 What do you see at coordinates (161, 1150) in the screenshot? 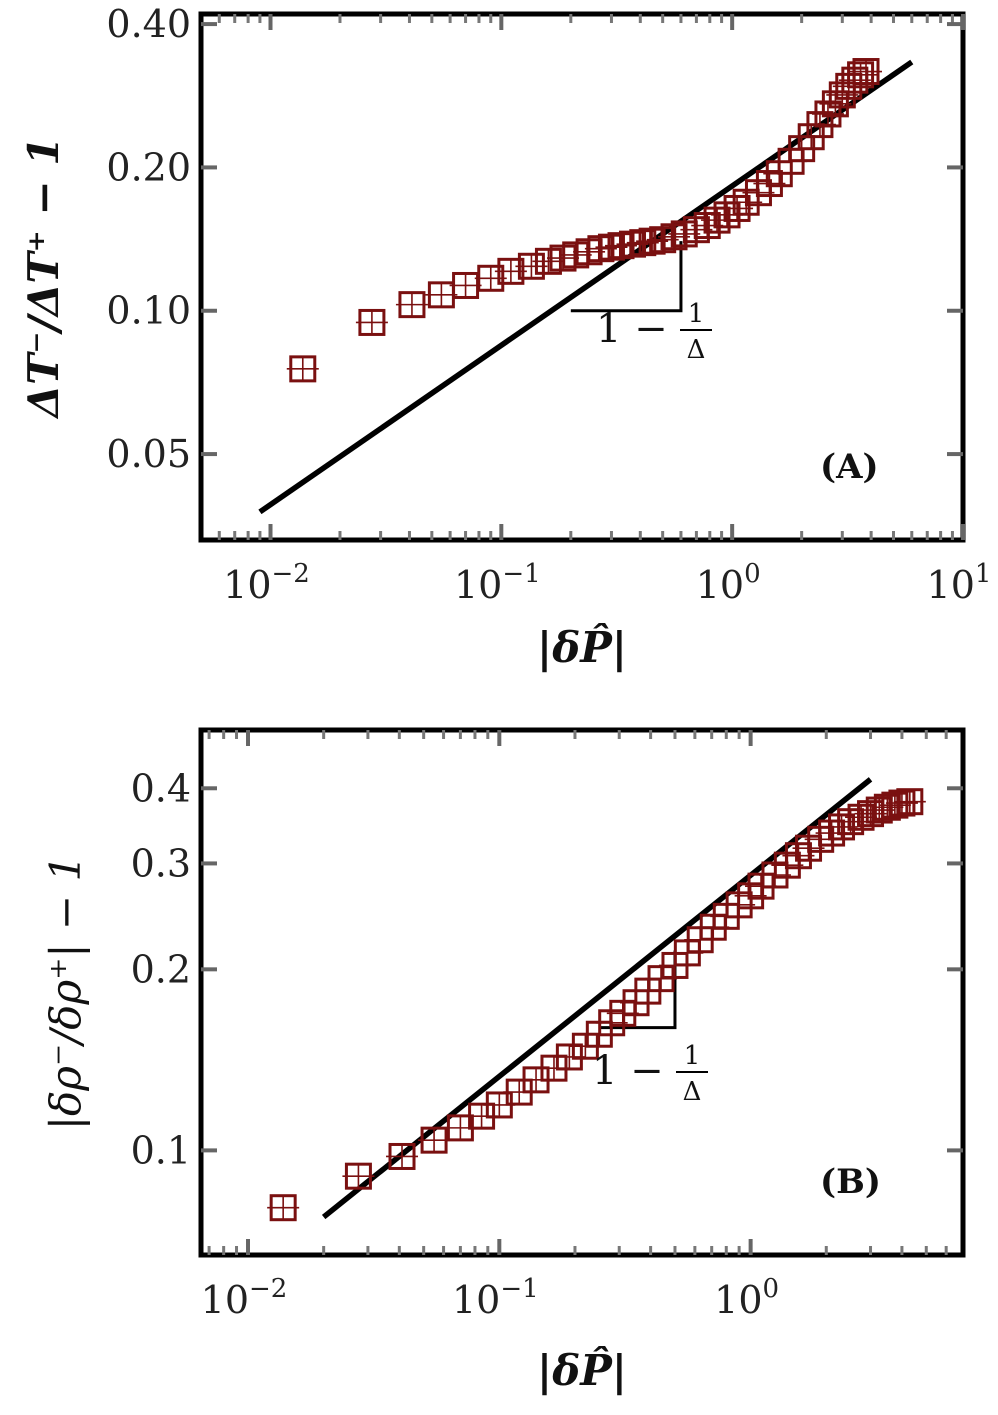
I see `y-tick-label: 0.1` at bounding box center [161, 1150].